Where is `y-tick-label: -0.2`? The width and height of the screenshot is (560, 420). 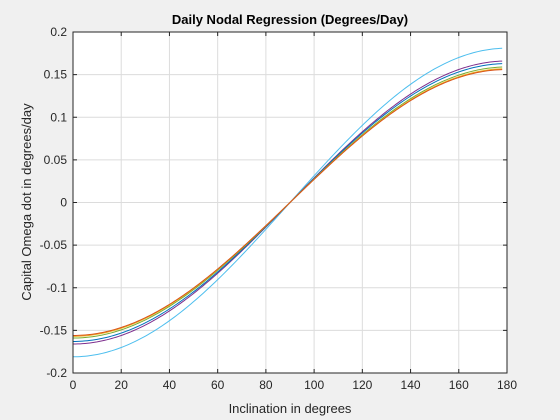
y-tick-label: -0.2 is located at coordinates (56, 373).